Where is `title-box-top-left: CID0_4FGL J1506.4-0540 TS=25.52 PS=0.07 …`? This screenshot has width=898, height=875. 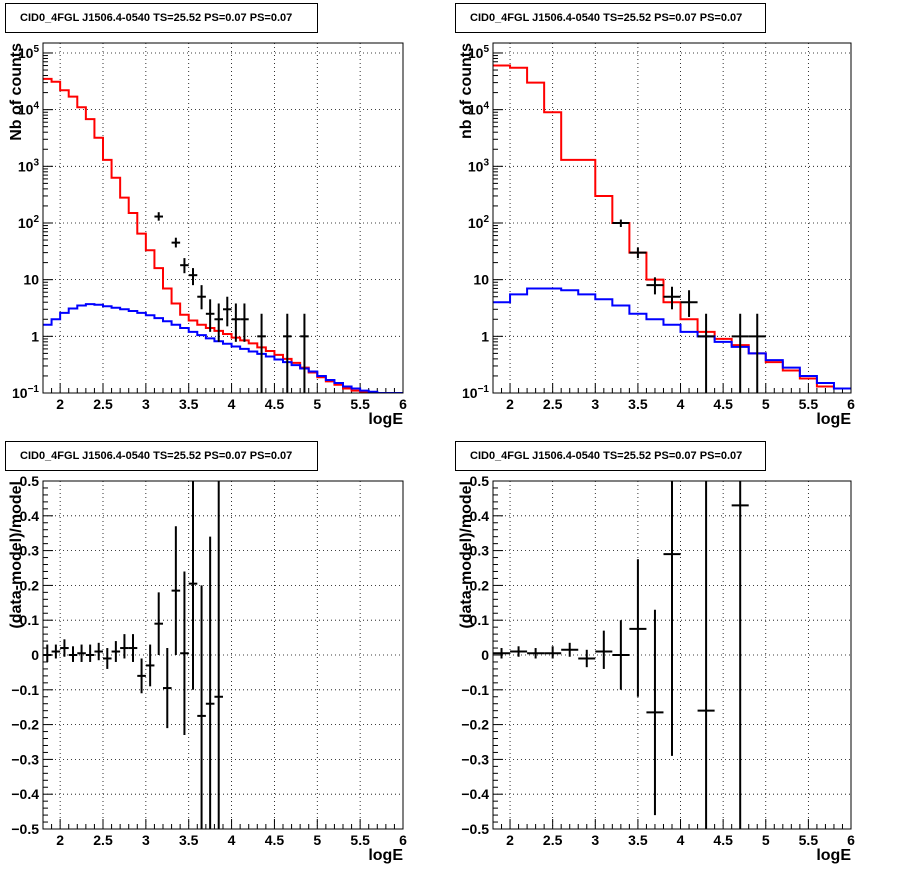 title-box-top-left: CID0_4FGL J1506.4-0540 TS=25.52 PS=0.07 … is located at coordinates (161, 18).